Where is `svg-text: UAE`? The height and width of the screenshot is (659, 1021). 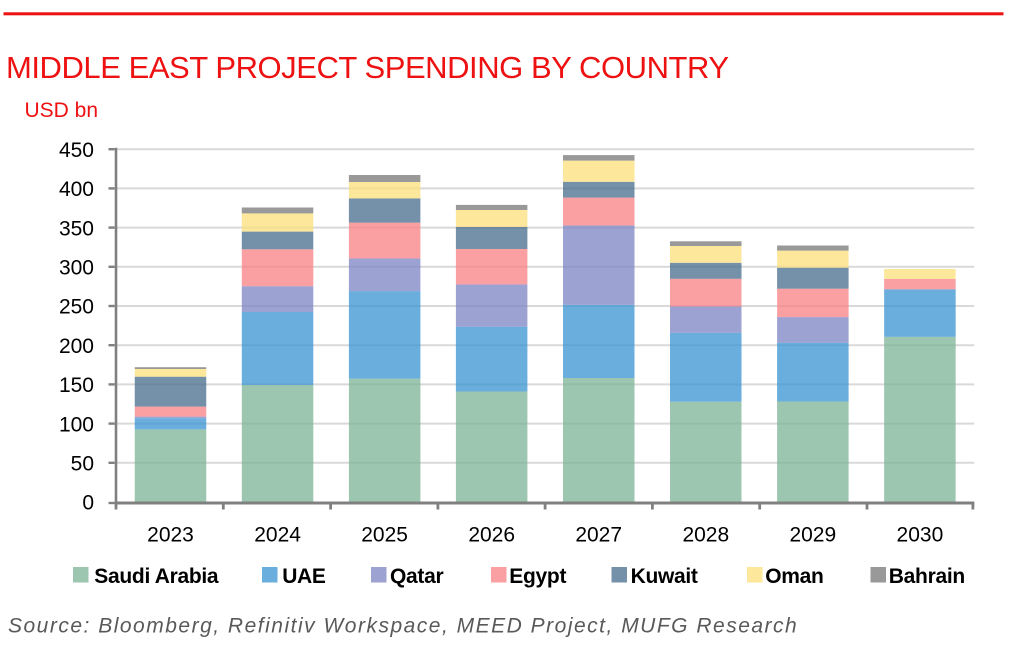 svg-text: UAE is located at coordinates (304, 576).